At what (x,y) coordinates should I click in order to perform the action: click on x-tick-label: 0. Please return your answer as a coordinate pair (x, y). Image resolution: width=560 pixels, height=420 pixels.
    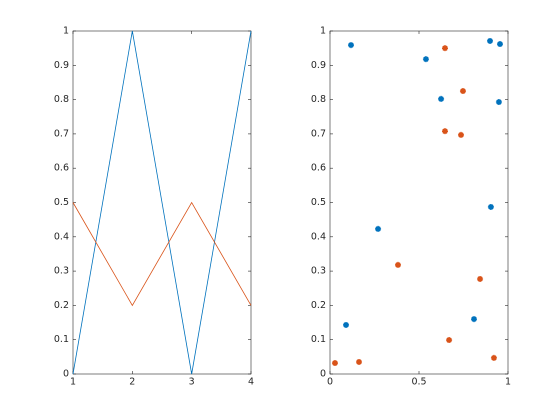
    Looking at the image, I should click on (330, 382).